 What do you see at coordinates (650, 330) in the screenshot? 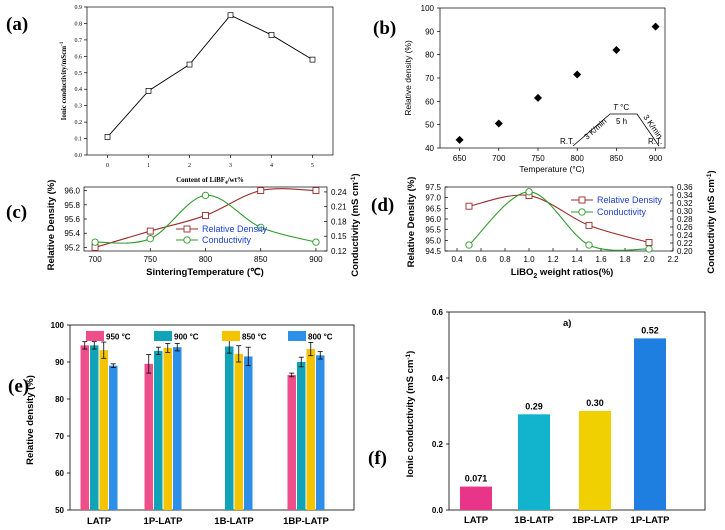
I see `data-label: 0.52` at bounding box center [650, 330].